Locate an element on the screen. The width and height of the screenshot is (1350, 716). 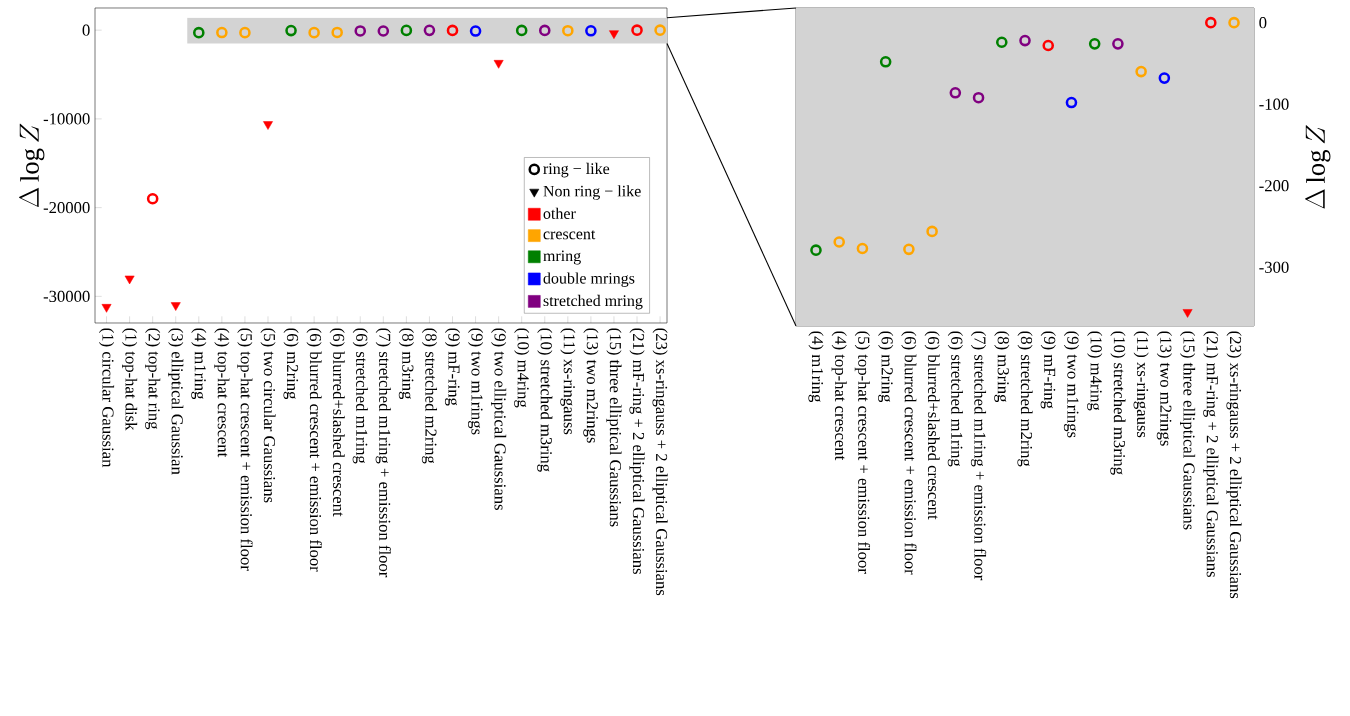
y2-axis-title: $\Delta\log Z$ is located at coordinates (1318, 167).